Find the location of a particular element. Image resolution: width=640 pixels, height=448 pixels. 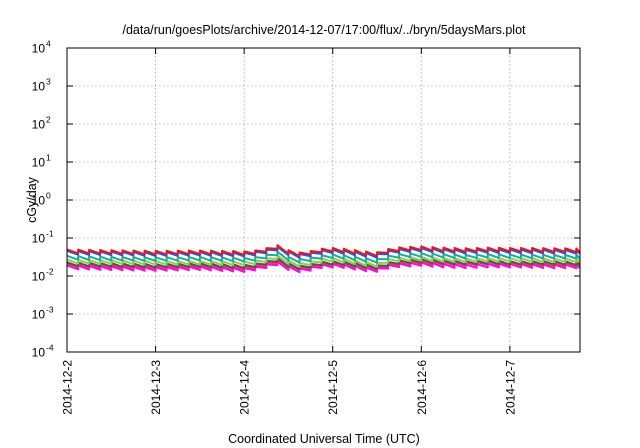

x-tick-label: 2014-12-5 is located at coordinates (333, 387).